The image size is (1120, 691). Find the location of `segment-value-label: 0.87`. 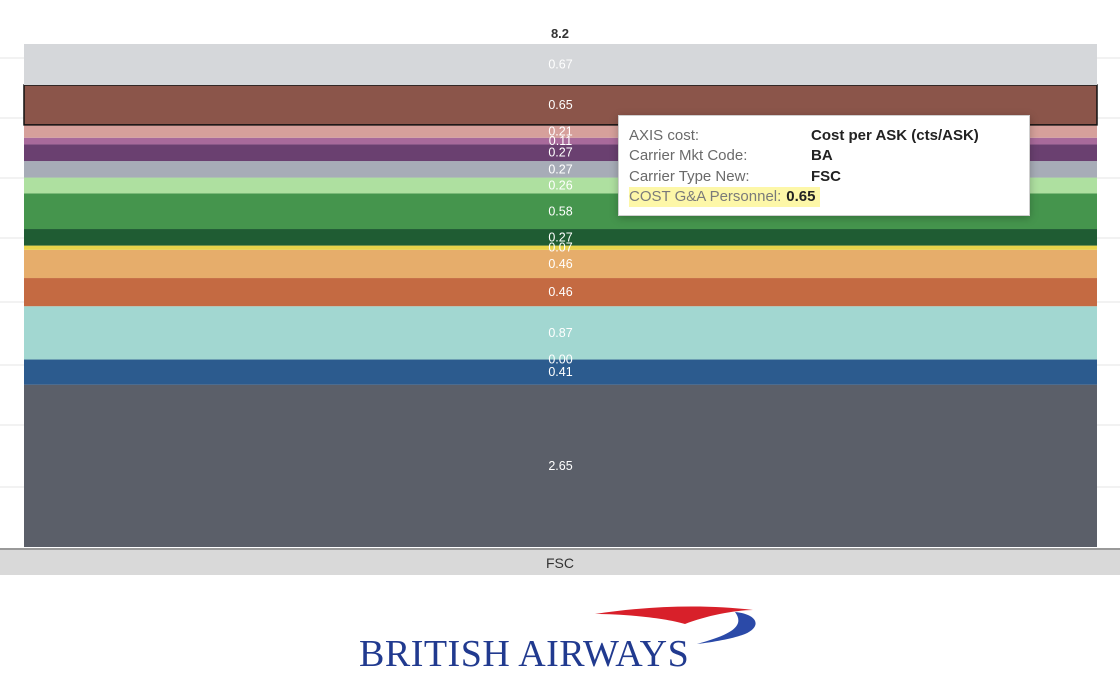

segment-value-label: 0.87 is located at coordinates (560, 333).